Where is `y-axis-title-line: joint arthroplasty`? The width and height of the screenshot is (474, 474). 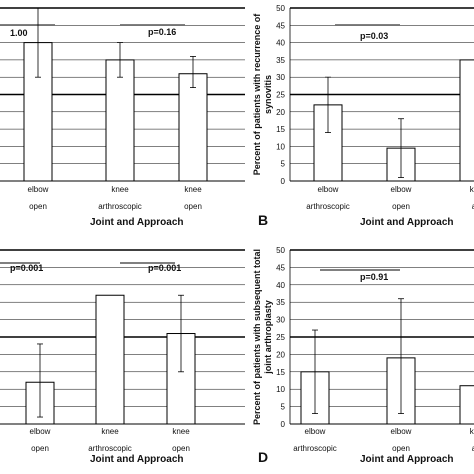 y-axis-title-line: joint arthroplasty is located at coordinates (268, 337).